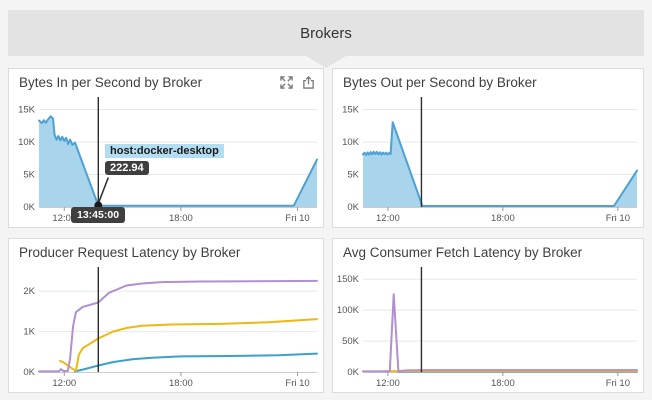 This screenshot has width=652, height=400. What do you see at coordinates (297, 82) in the screenshot?
I see `panel-toolbar` at bounding box center [297, 82].